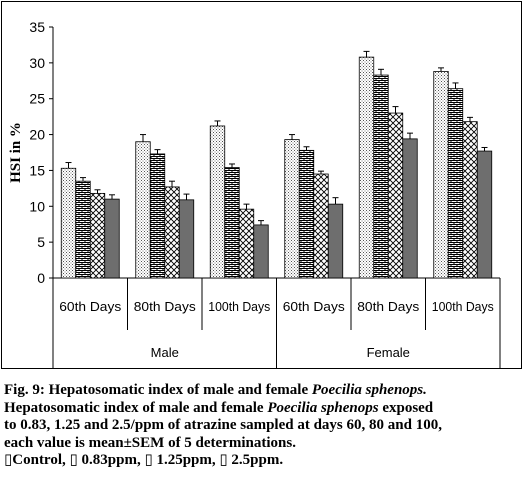 This screenshot has height=491, width=525. I want to click on group-label: Female, so click(388, 352).